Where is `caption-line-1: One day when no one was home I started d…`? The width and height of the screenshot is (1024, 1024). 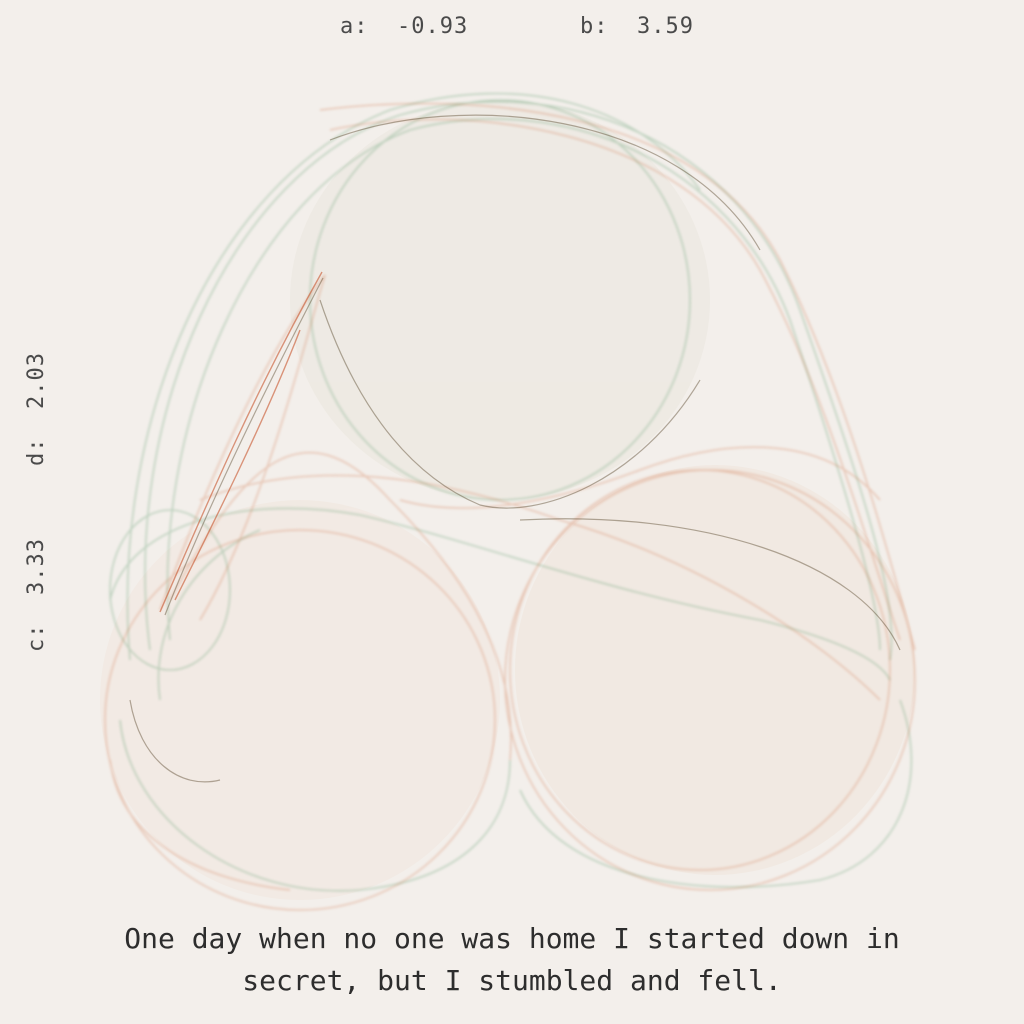 caption-line-1: One day when no one was home I started d… is located at coordinates (512, 938).